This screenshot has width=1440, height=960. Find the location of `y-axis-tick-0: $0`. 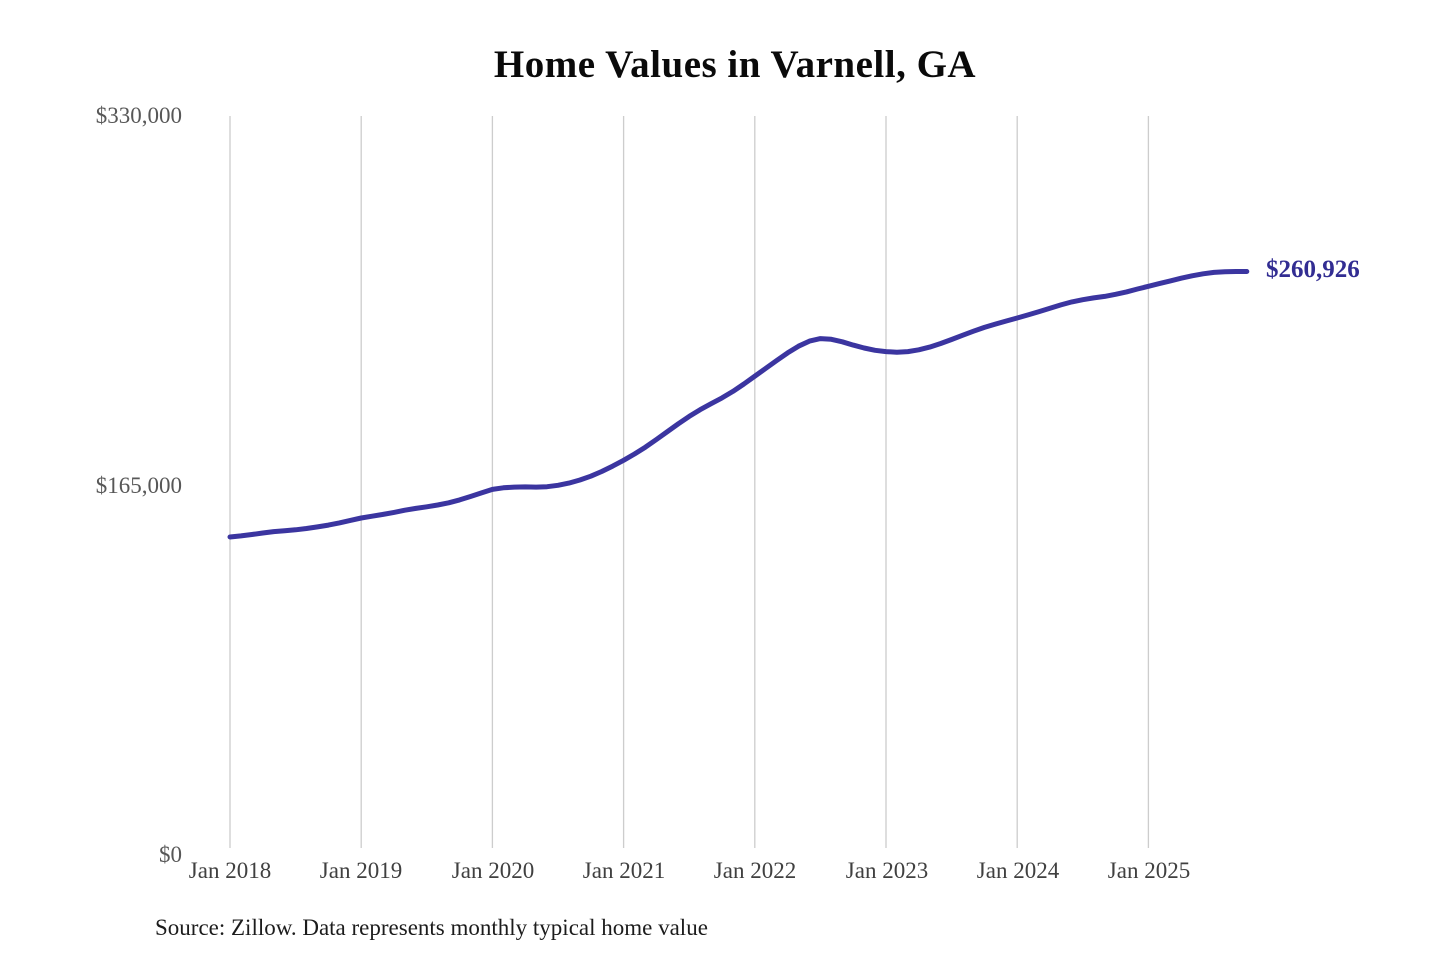

y-axis-tick-0: $0 is located at coordinates (170, 854).